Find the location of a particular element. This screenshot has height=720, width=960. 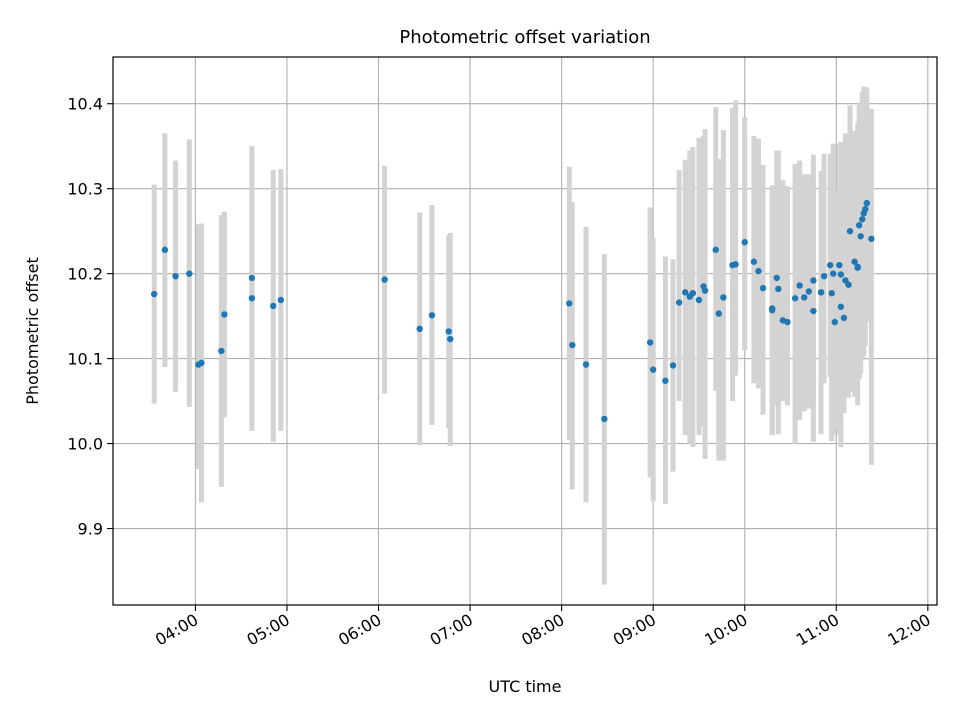

y-axis-ticks: 9.9 10.0 10.1 10.2 10.3 10.4 is located at coordinates (90, 317).